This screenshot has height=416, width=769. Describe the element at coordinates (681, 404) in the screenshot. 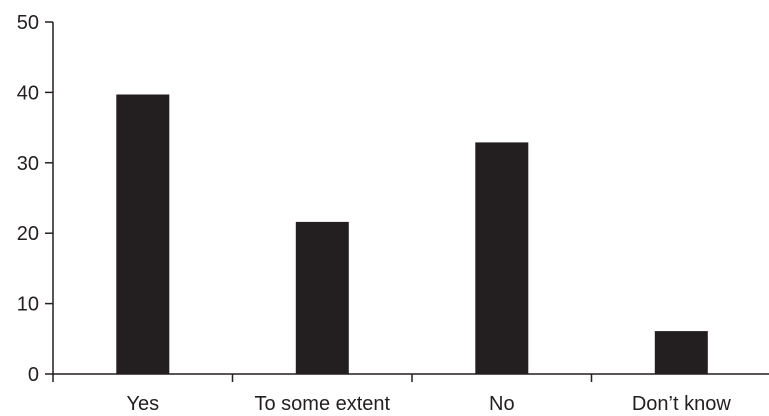

I see `x-tick-label: Don’t know` at that location.